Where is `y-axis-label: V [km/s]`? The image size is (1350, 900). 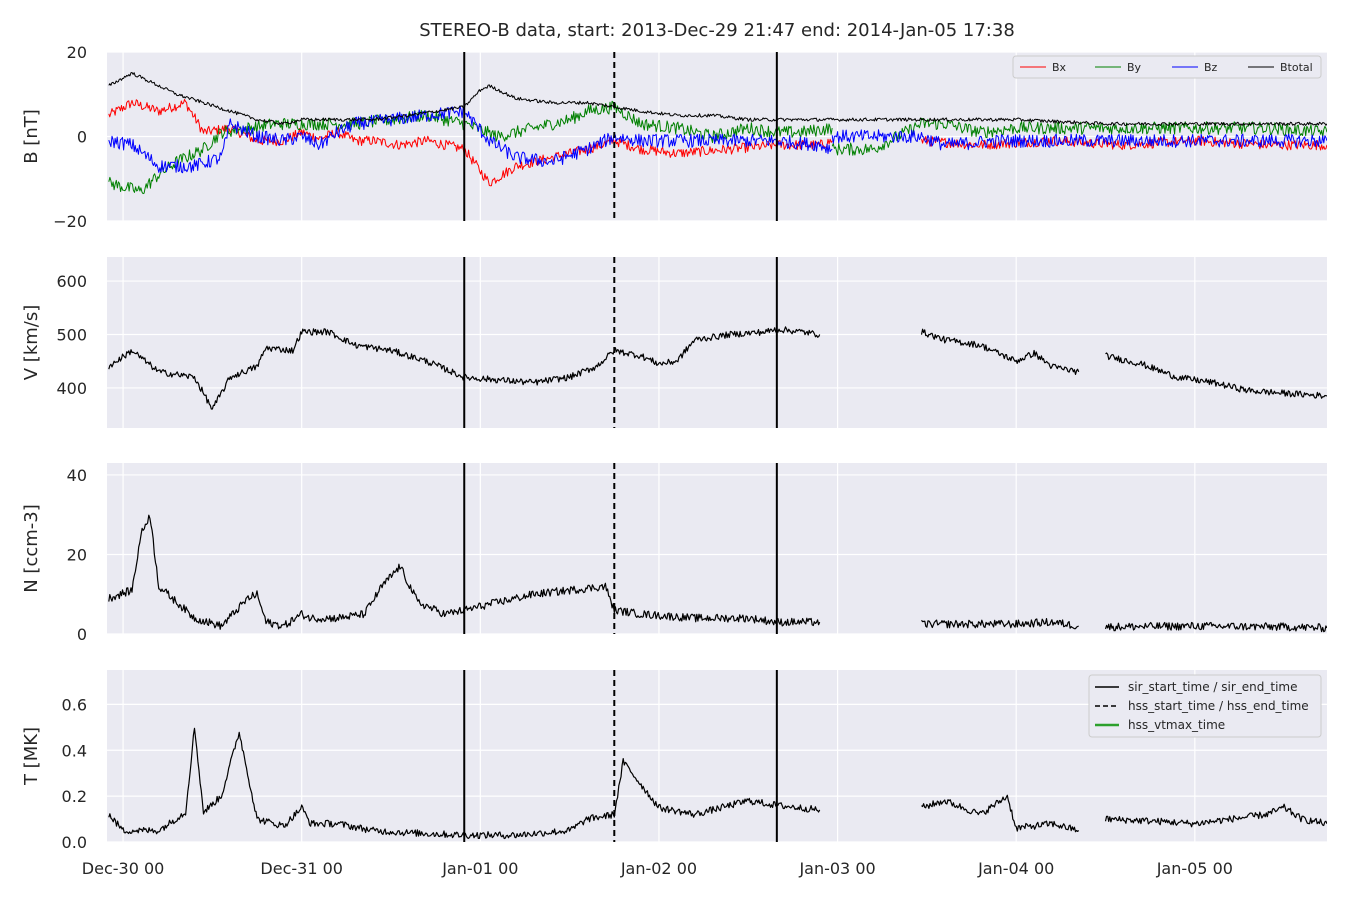 y-axis-label: V [km/s] is located at coordinates (31, 342).